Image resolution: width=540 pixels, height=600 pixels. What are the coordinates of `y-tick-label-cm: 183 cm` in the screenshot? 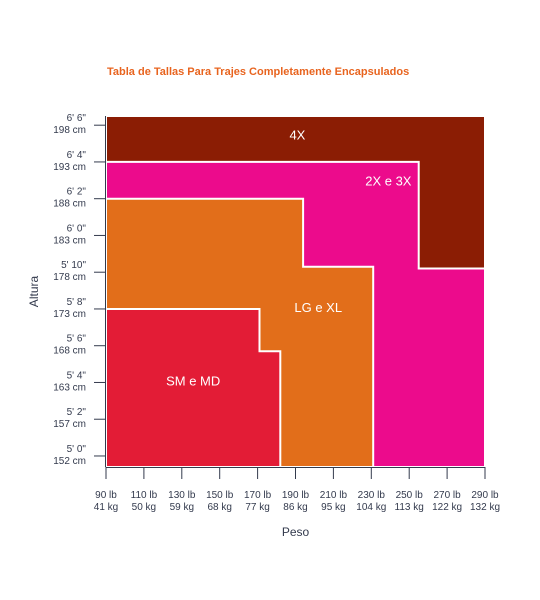 It's located at (69, 240).